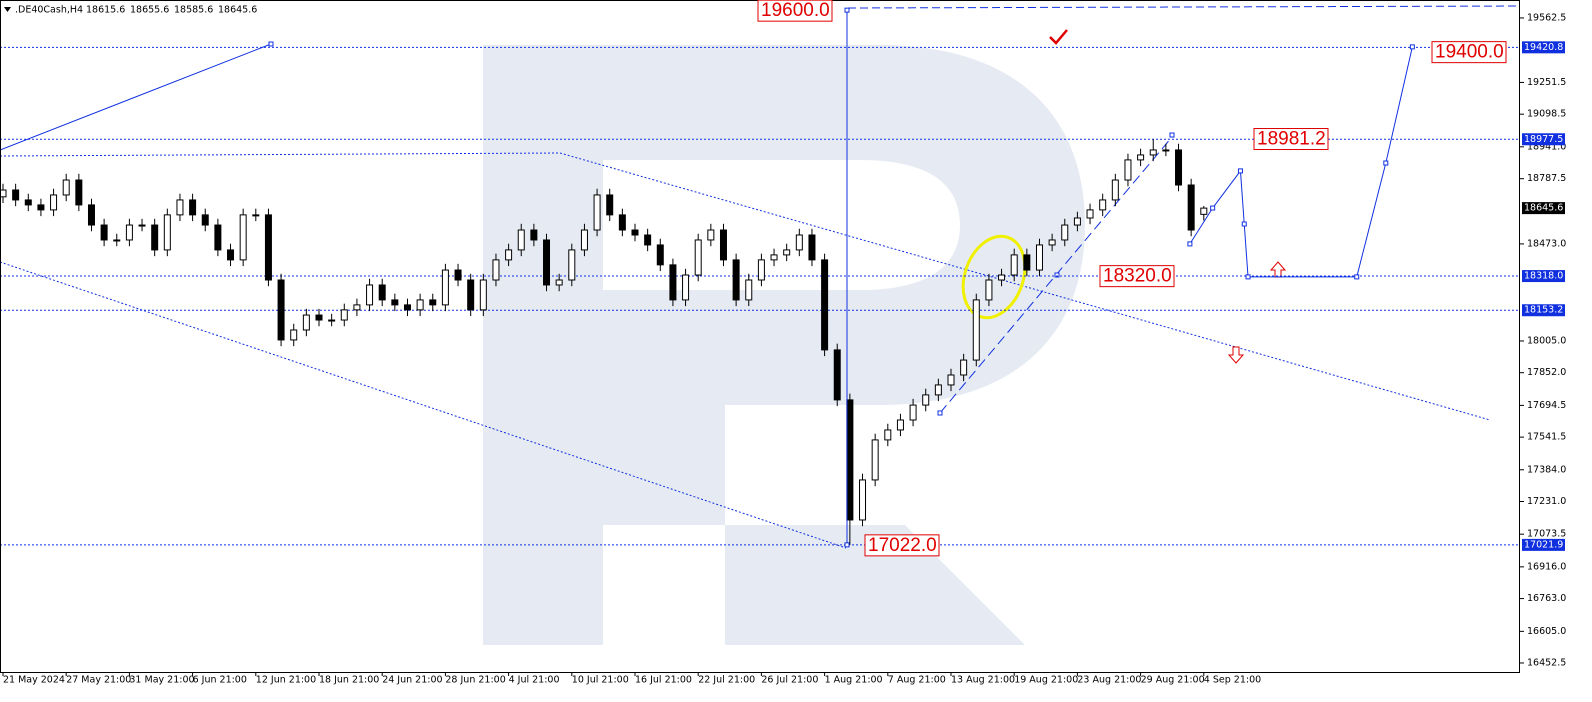 This screenshot has height=702, width=1592. What do you see at coordinates (1546, 566) in the screenshot?
I see `y-tick-label: 16916.0` at bounding box center [1546, 566].